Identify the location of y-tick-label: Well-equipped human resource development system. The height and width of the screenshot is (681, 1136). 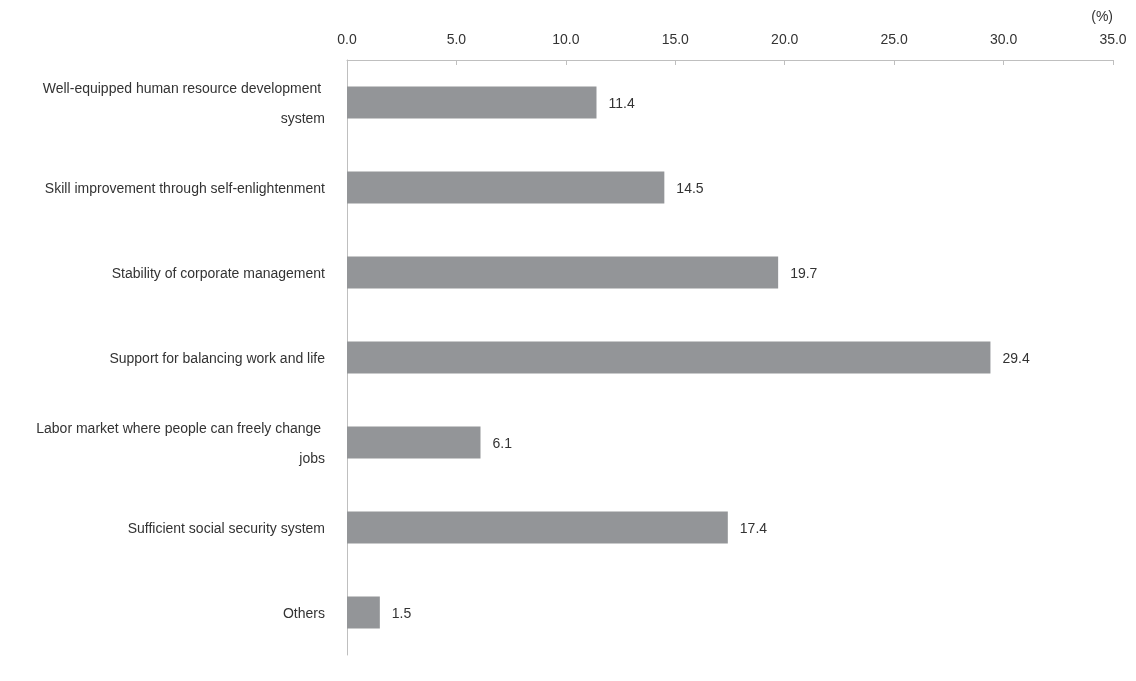
(183, 102).